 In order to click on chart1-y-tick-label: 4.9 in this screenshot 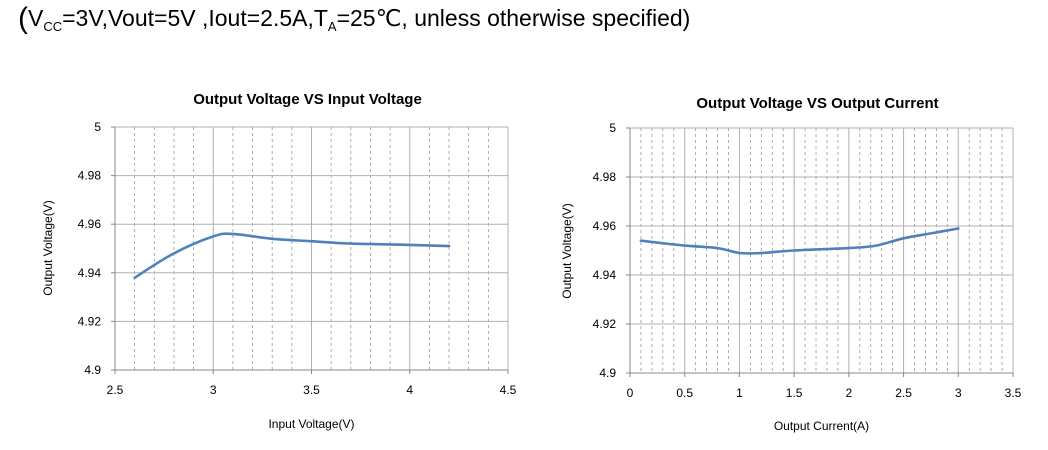, I will do `click(92, 370)`.